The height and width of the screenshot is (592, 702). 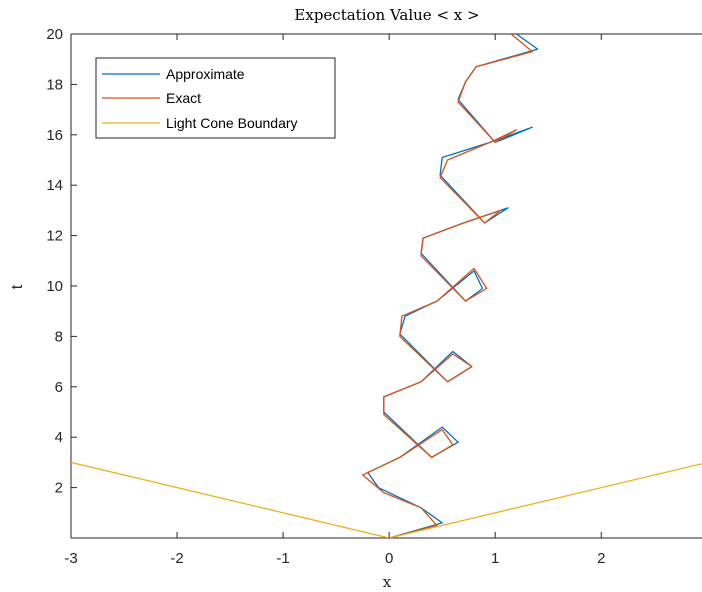 What do you see at coordinates (215, 98) in the screenshot?
I see `legend: Approximate Exact Light Cone Boundary` at bounding box center [215, 98].